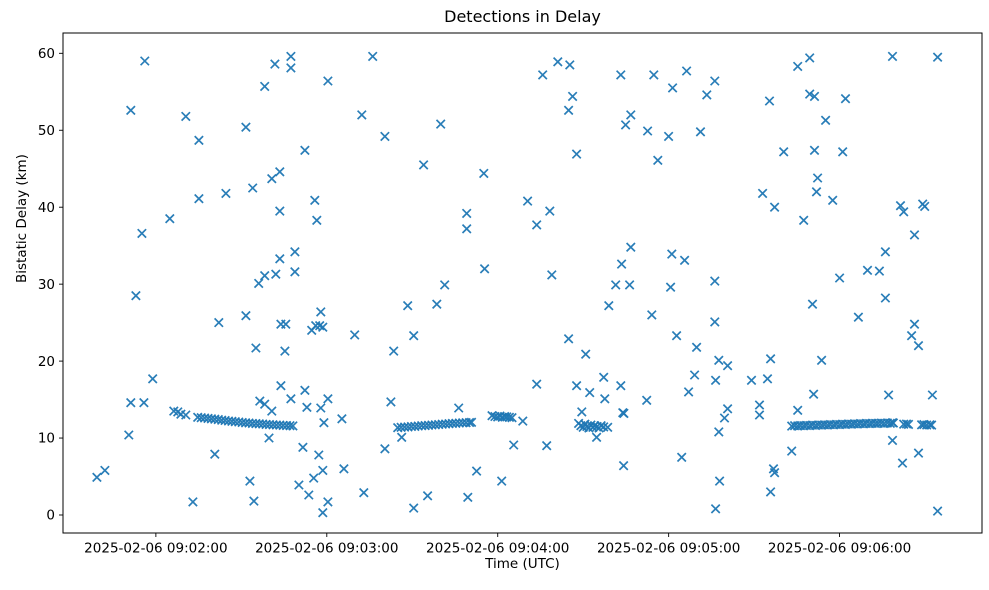 The image size is (989, 590). What do you see at coordinates (46, 362) in the screenshot?
I see `y-tick-label: 20` at bounding box center [46, 362].